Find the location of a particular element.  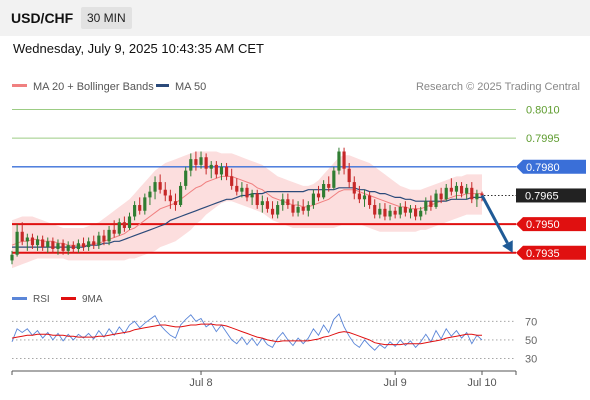

timeframe-button: 30 MIN is located at coordinates (106, 18).